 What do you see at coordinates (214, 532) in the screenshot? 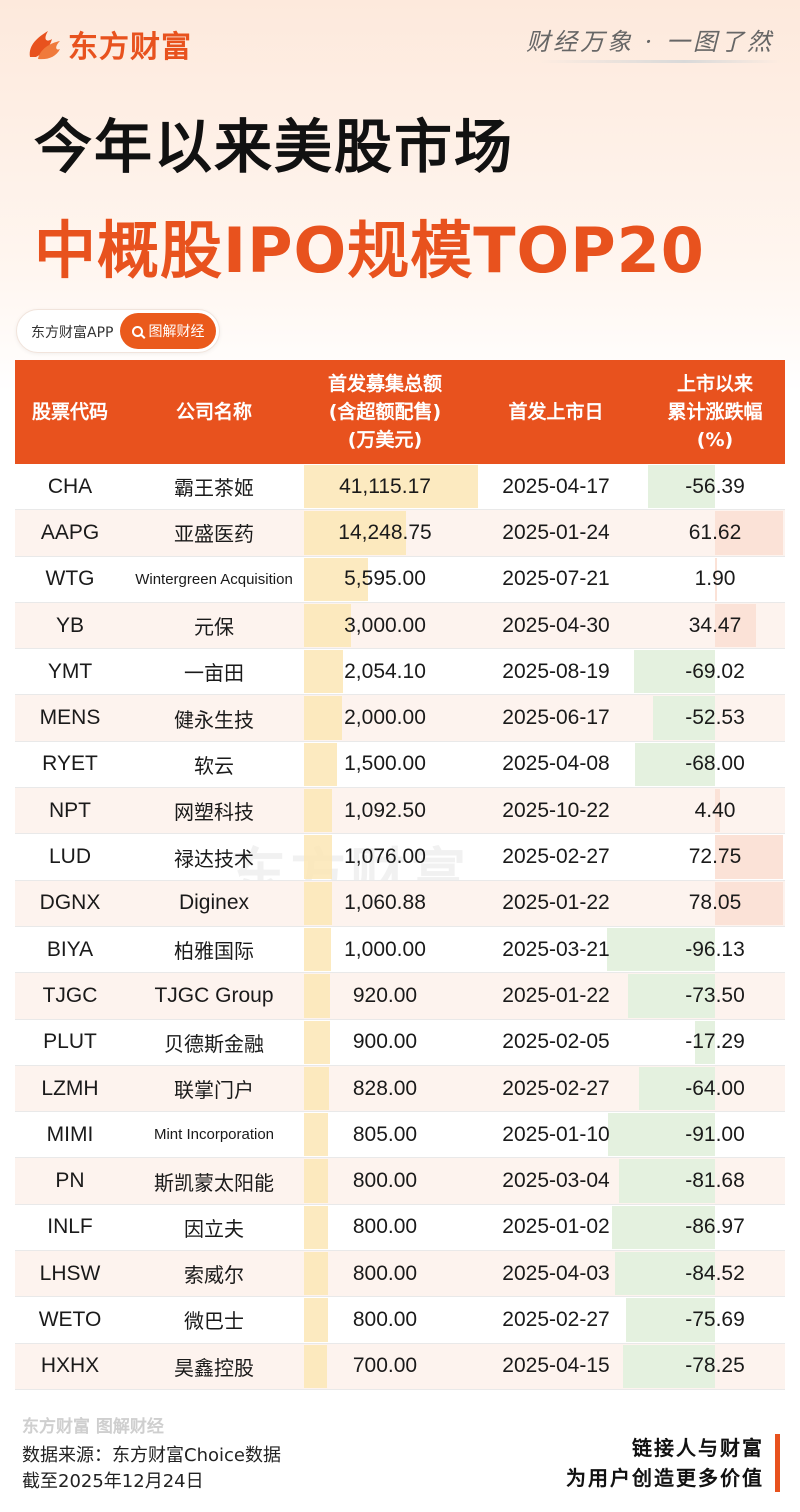
I see `company-name: 亚盛医药` at bounding box center [214, 532].